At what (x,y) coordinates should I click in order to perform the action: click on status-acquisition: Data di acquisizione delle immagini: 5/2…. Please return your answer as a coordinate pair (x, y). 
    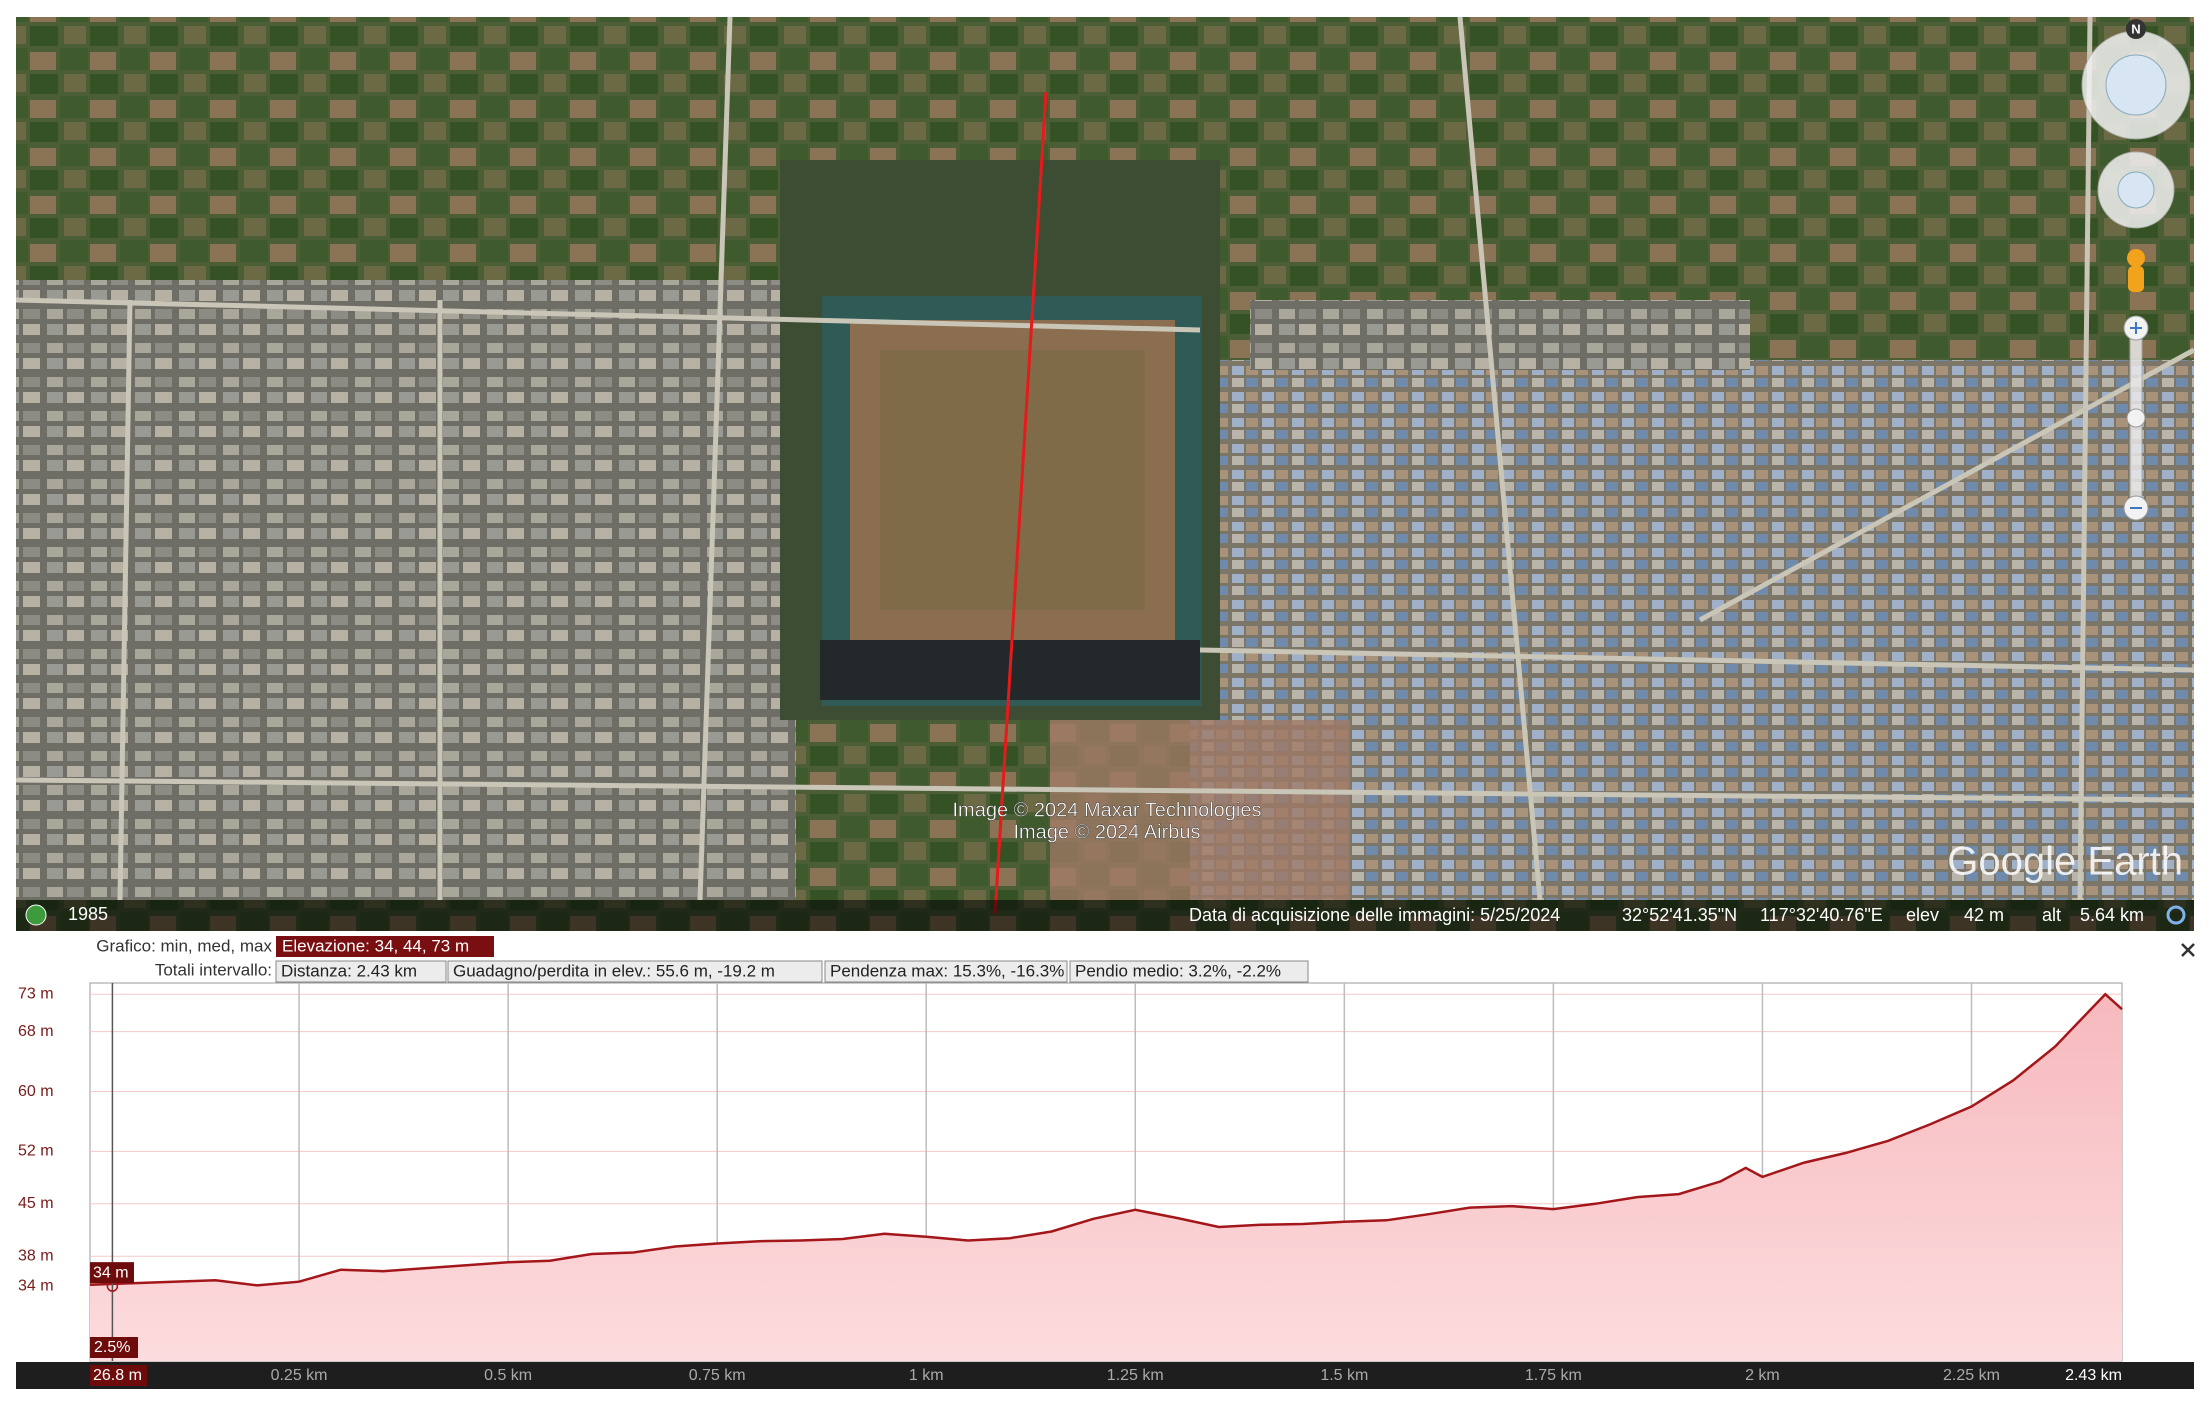
    Looking at the image, I should click on (1374, 915).